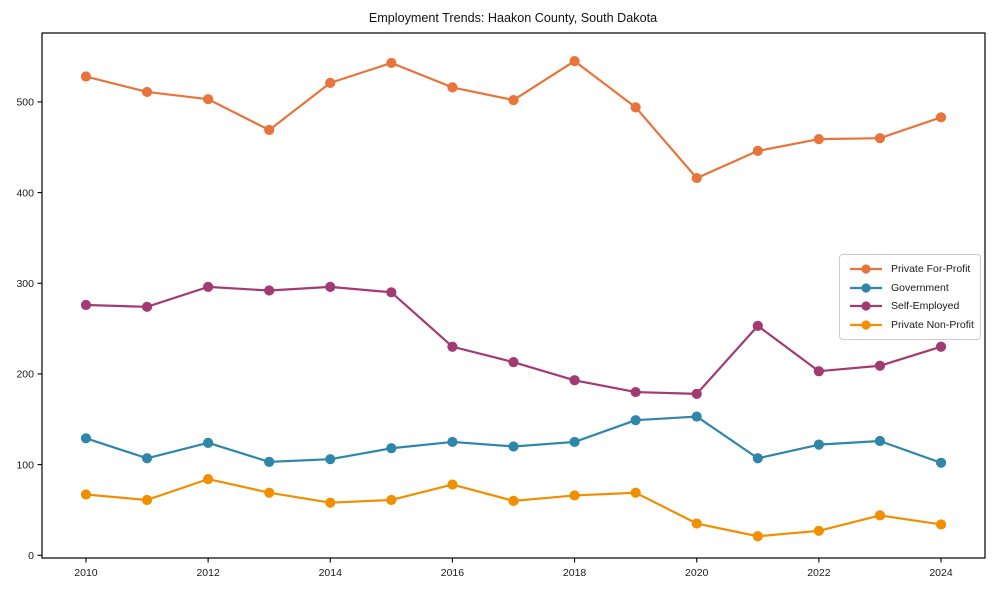 The image size is (1000, 600). Describe the element at coordinates (819, 573) in the screenshot. I see `x-tick-label: 2022` at that location.